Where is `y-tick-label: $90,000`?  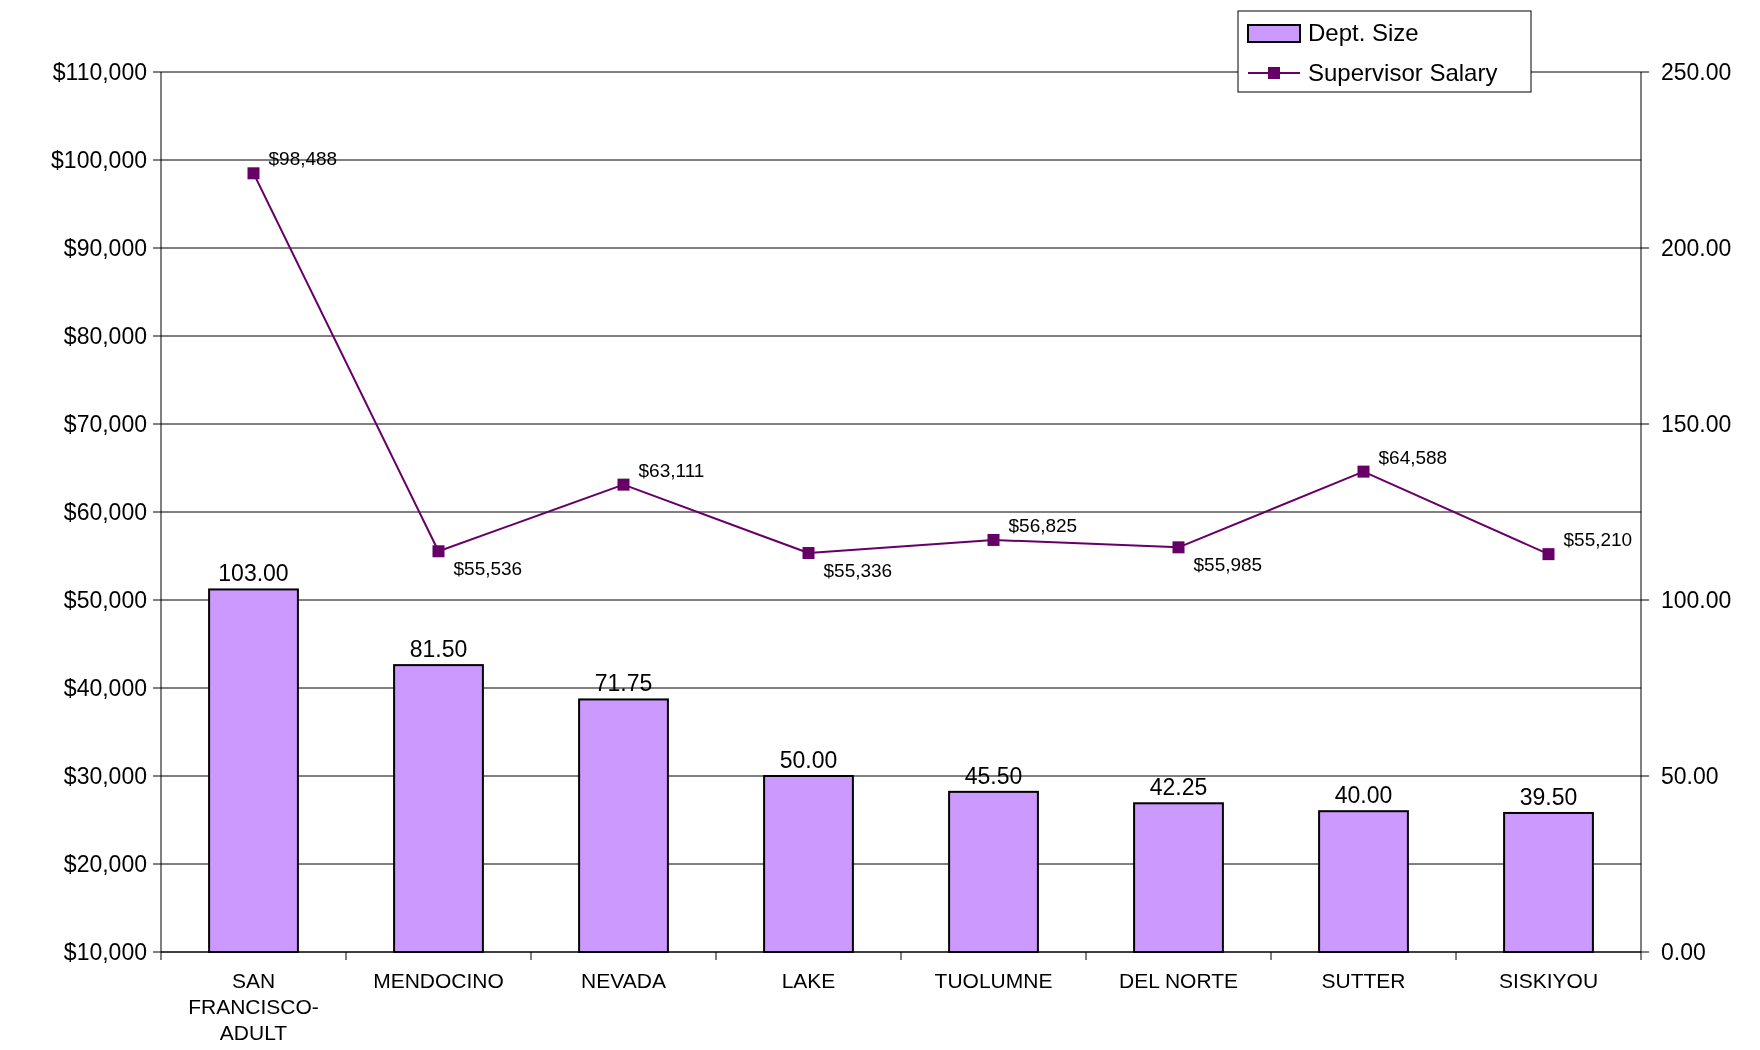
y-tick-label: $90,000 is located at coordinates (105, 248).